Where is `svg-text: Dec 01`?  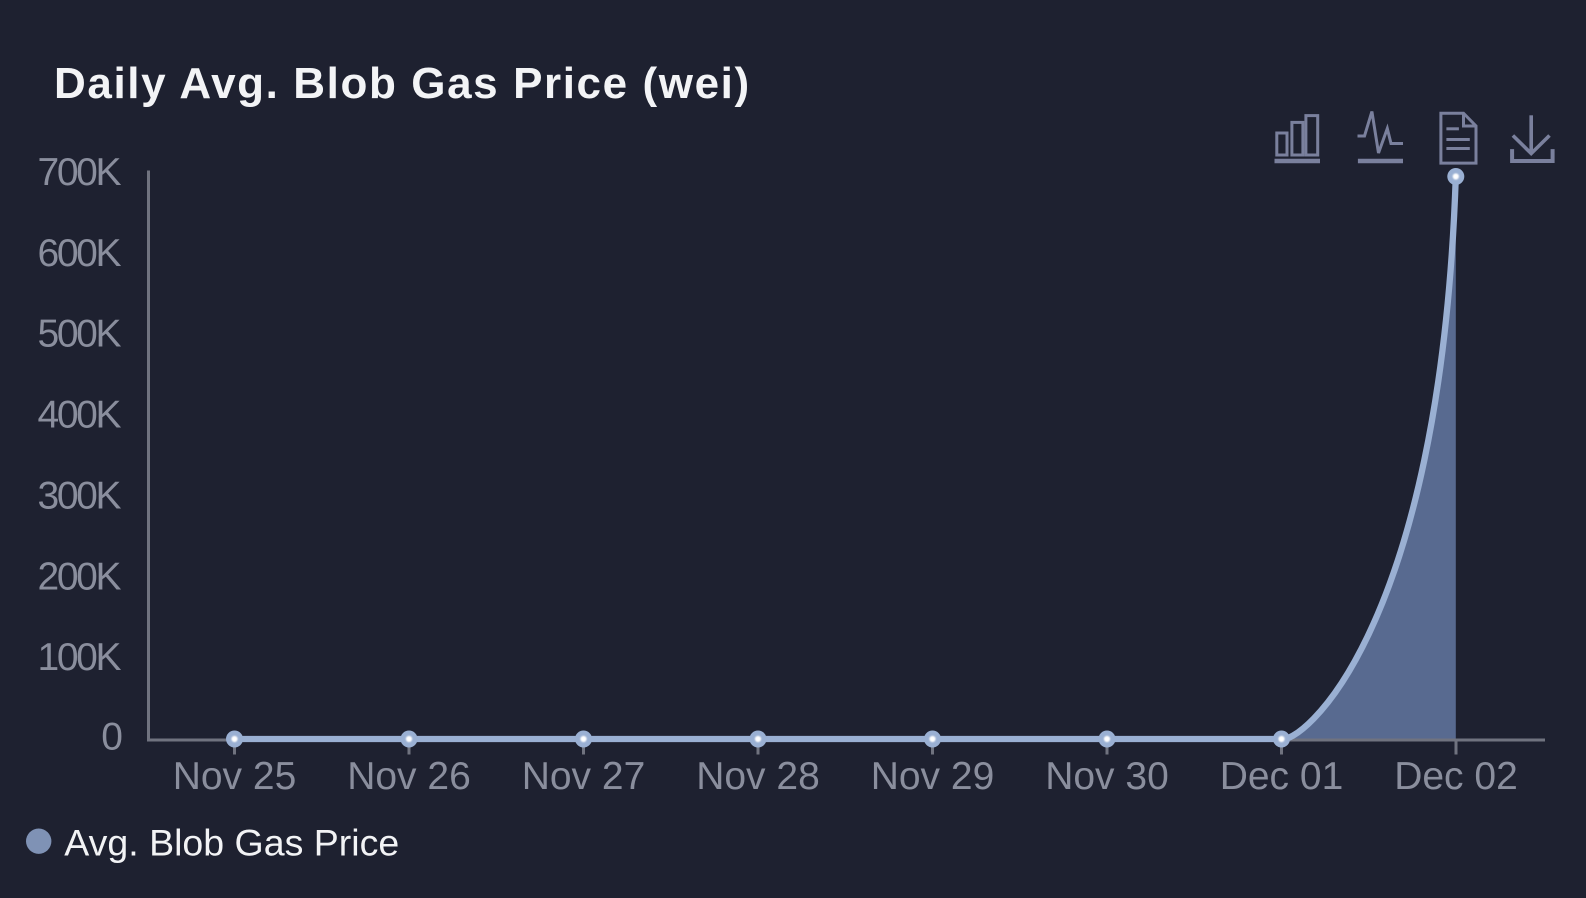 svg-text: Dec 01 is located at coordinates (1282, 776).